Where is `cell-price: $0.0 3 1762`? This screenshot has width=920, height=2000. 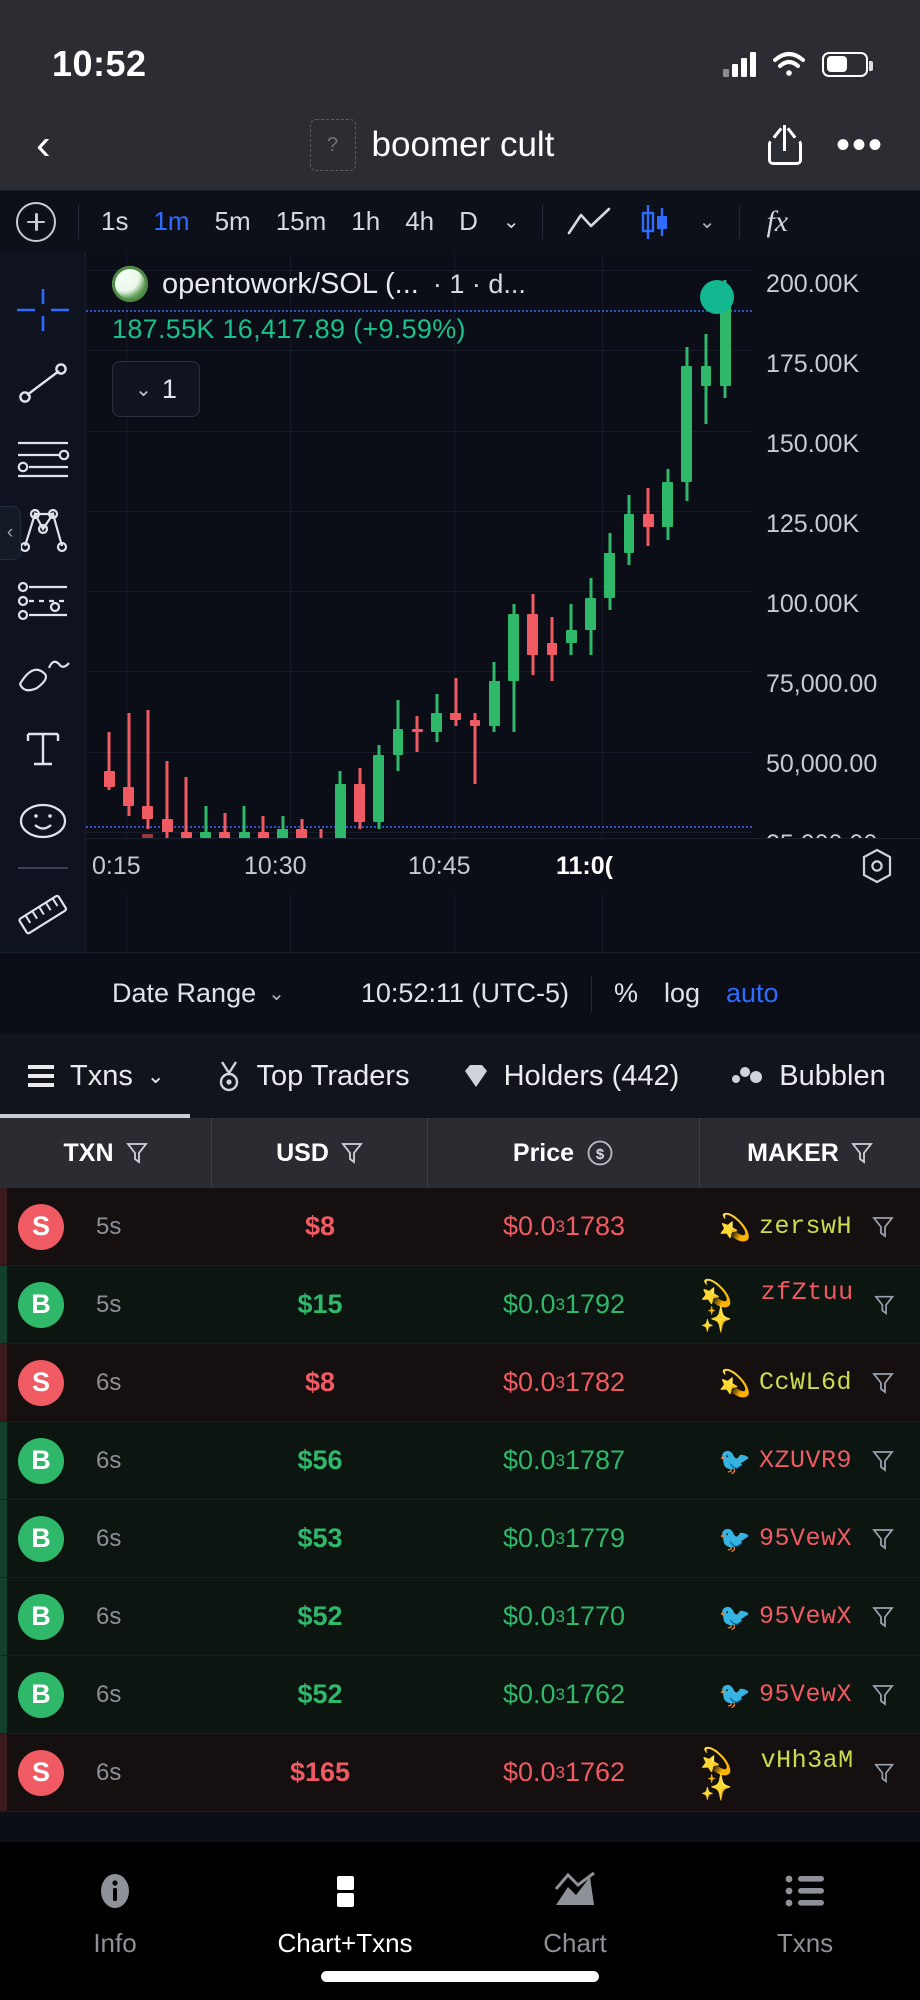
cell-price: $0.0 3 1762 is located at coordinates (564, 1772).